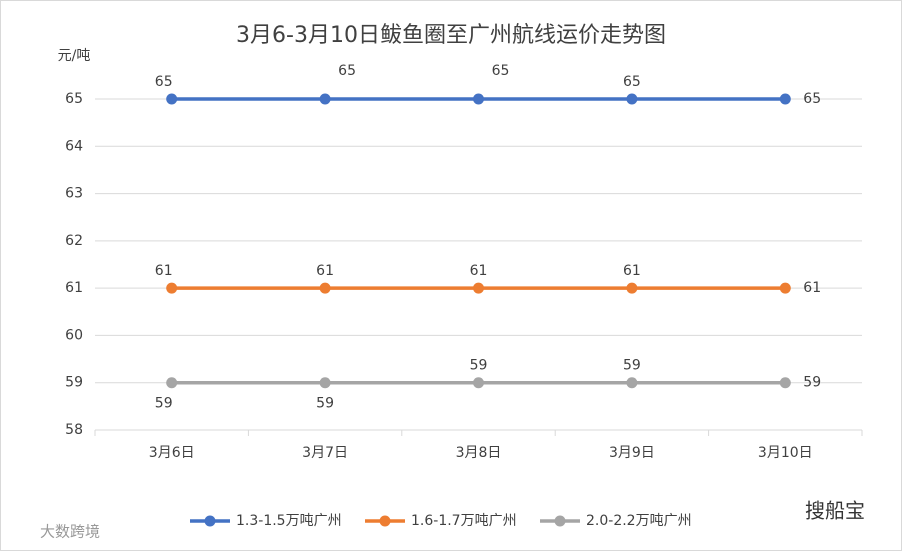 Image resolution: width=902 pixels, height=551 pixels. I want to click on y-axis-label: 元/吨, so click(74, 56).